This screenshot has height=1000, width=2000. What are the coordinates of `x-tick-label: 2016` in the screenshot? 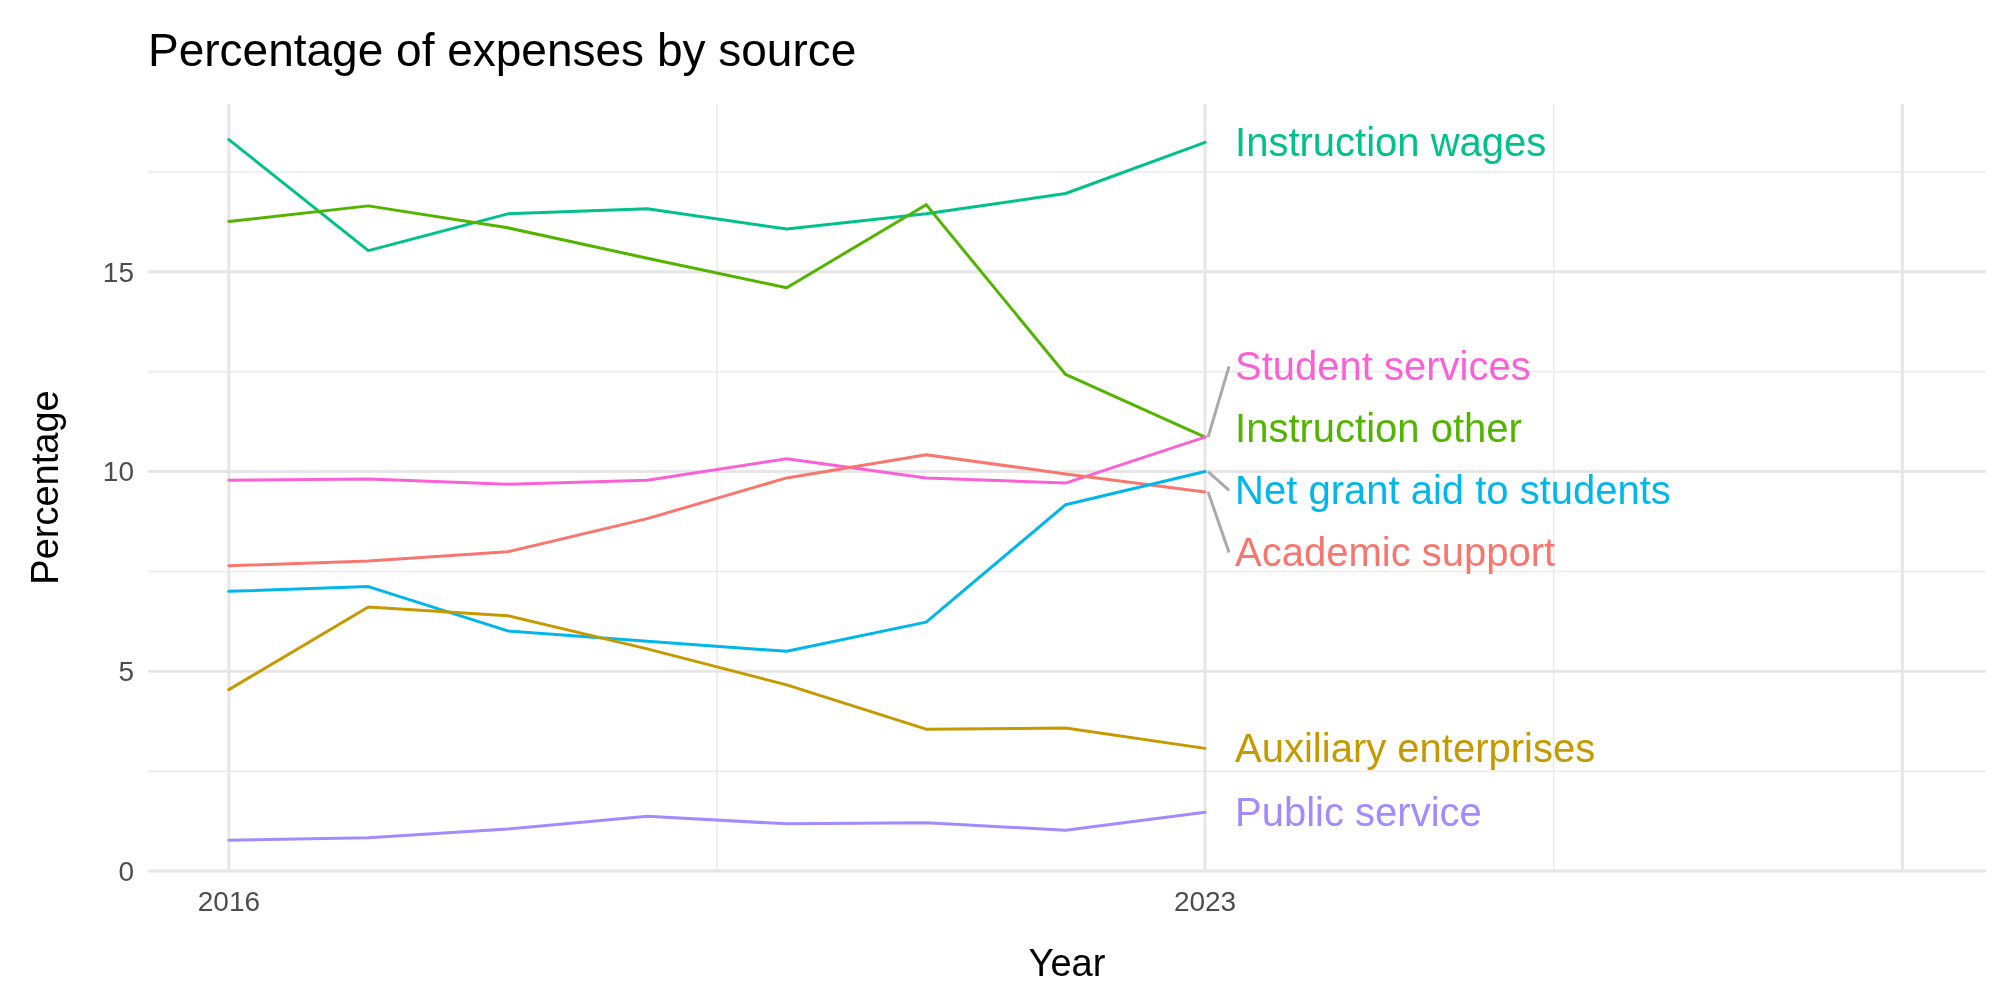 It's located at (229, 901).